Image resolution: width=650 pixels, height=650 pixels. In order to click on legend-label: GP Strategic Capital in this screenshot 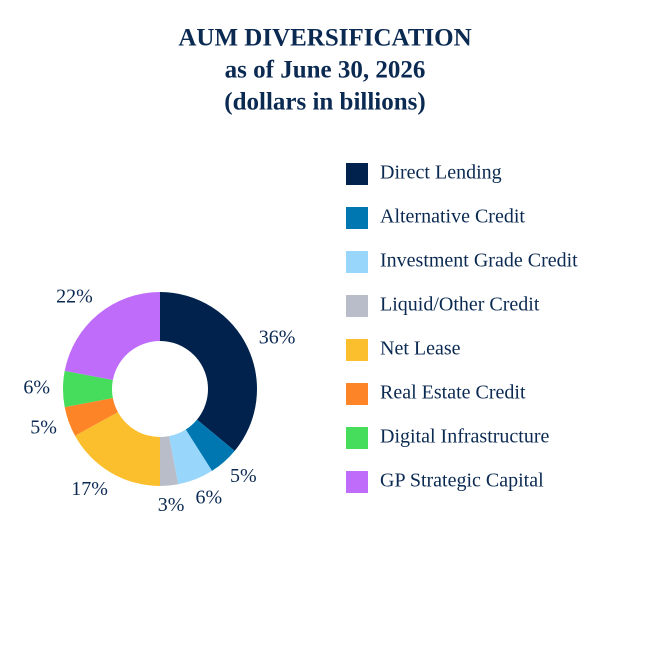, I will do `click(462, 481)`.